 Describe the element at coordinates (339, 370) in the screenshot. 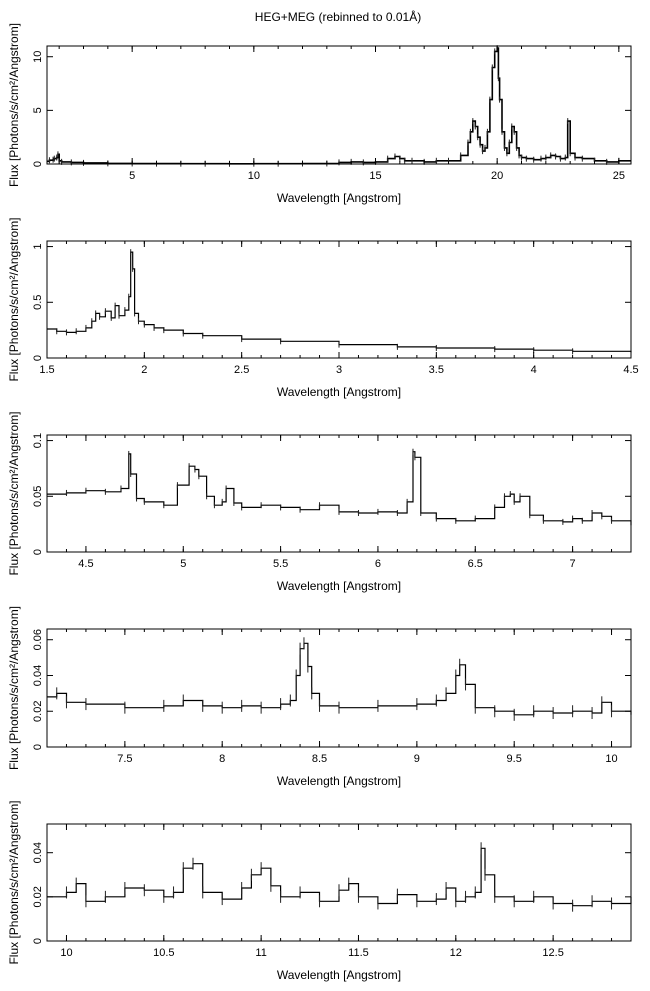

I see `x-tick-label: 3` at that location.